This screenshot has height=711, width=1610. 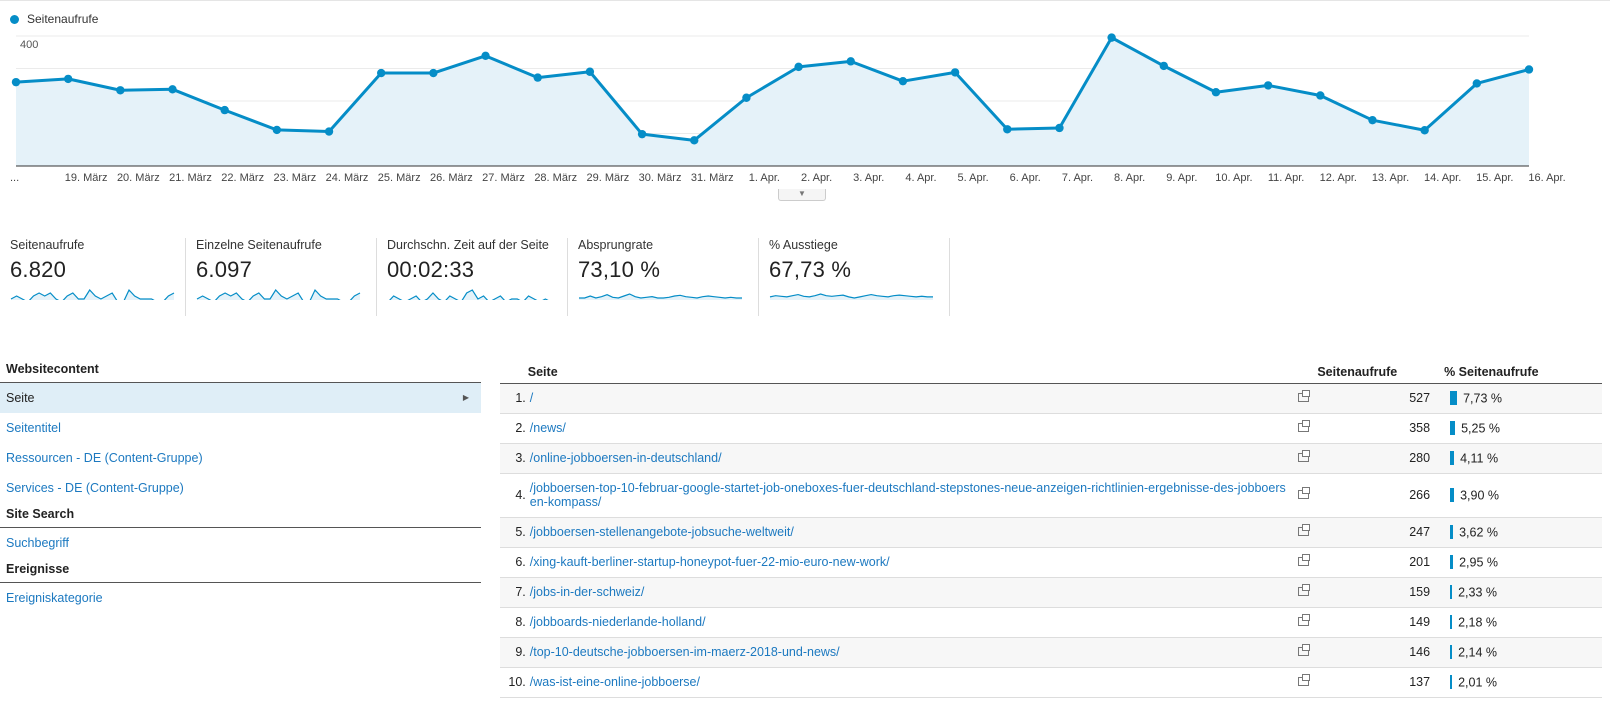 What do you see at coordinates (240, 598) in the screenshot?
I see `nav-item: Ereigniskategorie` at bounding box center [240, 598].